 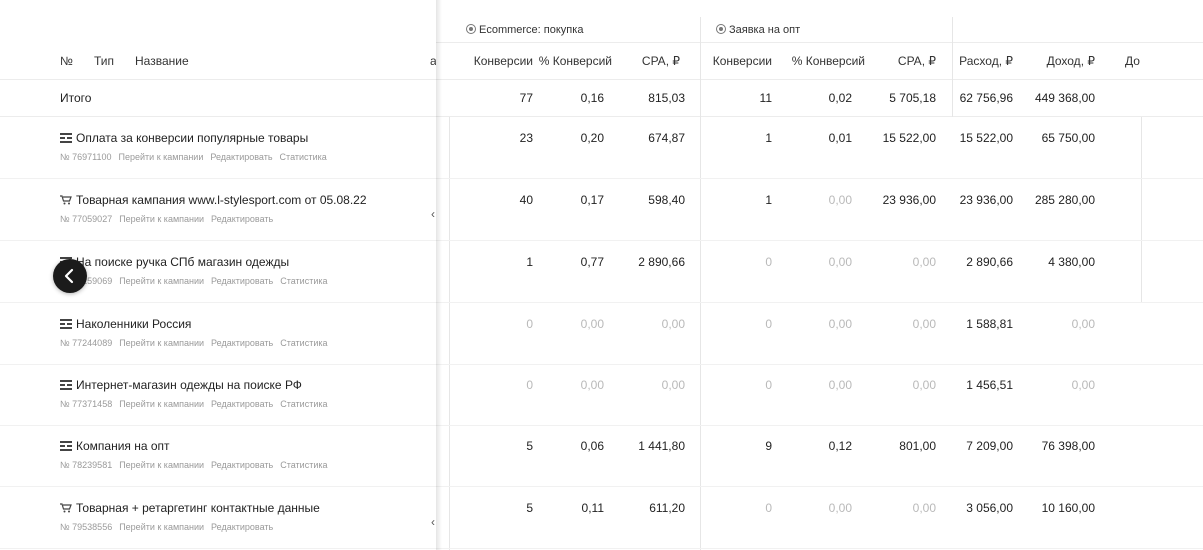 I want to click on group-header-divider, so click(x=819, y=42).